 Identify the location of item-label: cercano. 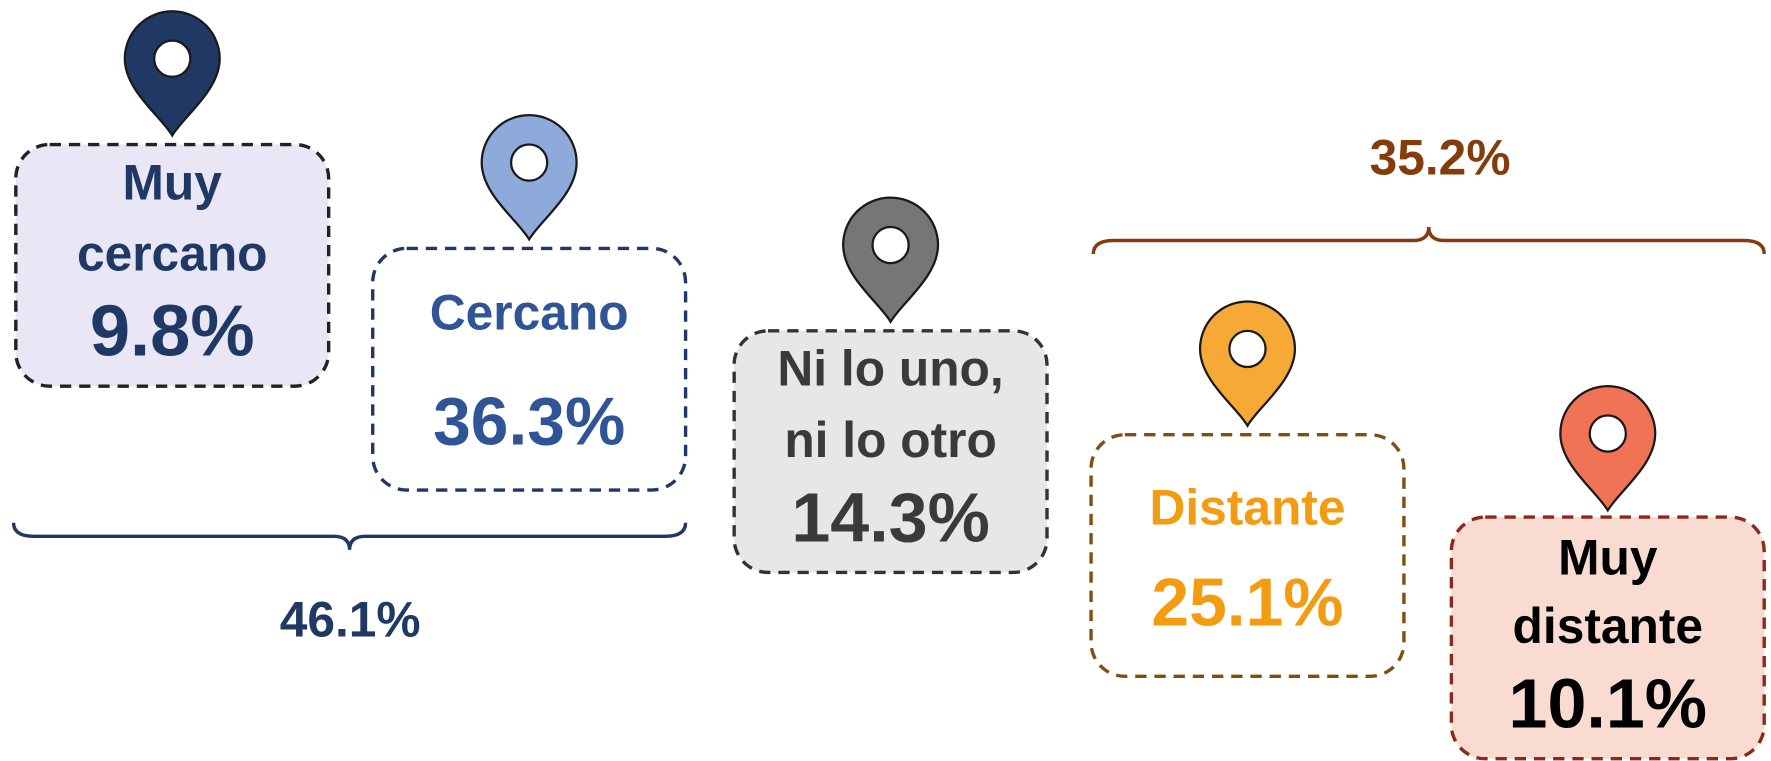
(172, 254).